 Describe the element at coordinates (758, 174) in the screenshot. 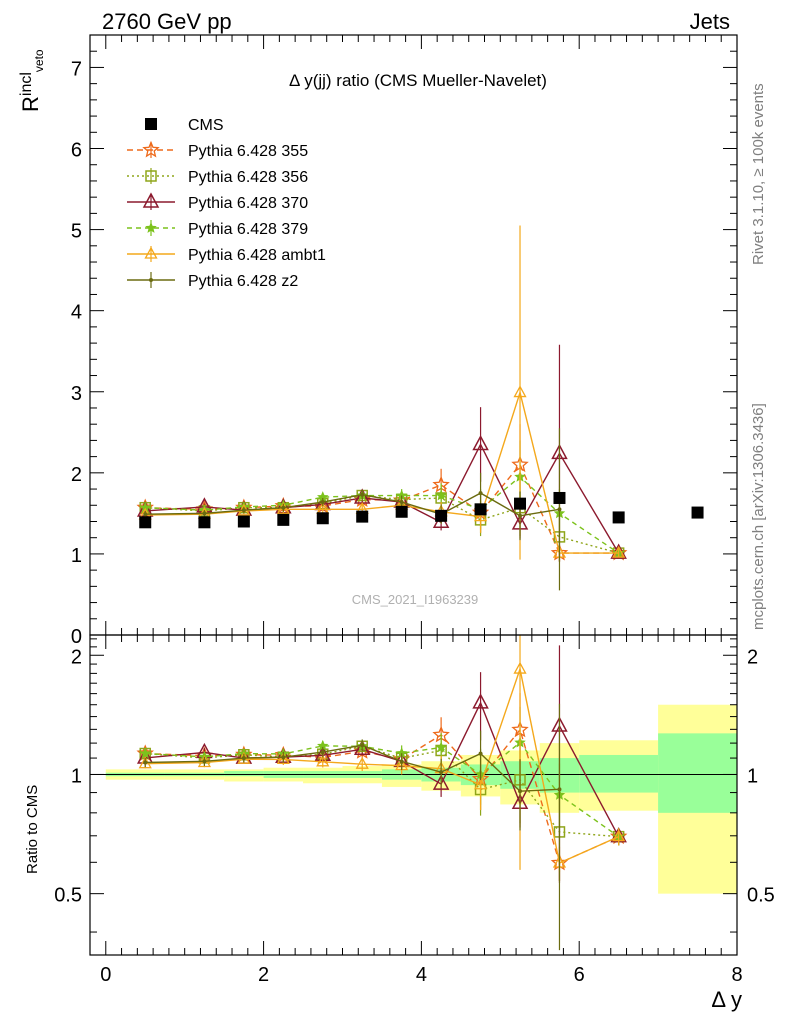

I see `side-label-top: Rivet 3.1.10, ≥ 100k events` at that location.